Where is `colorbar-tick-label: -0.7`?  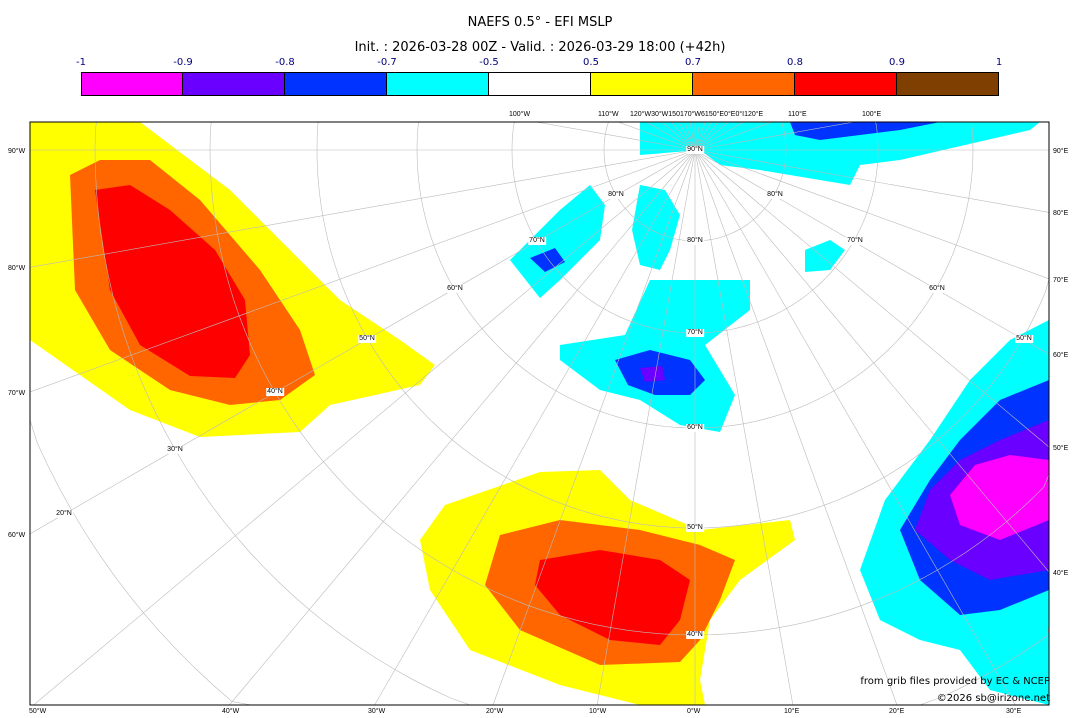
colorbar-tick-label: -0.7 is located at coordinates (387, 62).